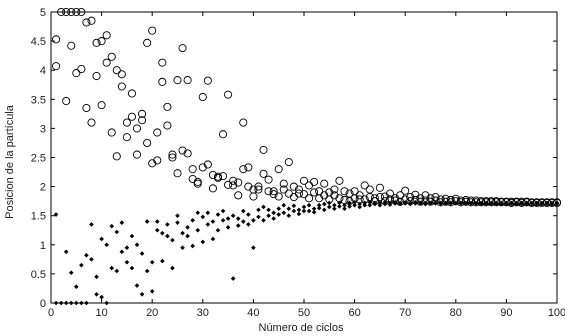 The width and height of the screenshot is (565, 336). Describe the element at coordinates (43, 304) in the screenshot. I see `y-tick-label: 0` at that location.